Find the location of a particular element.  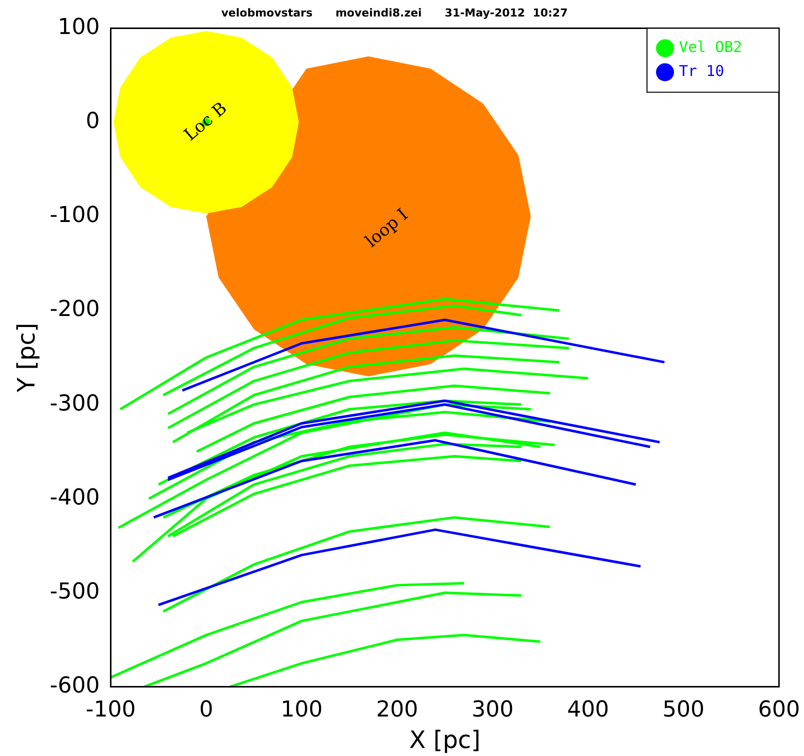

y-tick-label: -100 is located at coordinates (75, 215).